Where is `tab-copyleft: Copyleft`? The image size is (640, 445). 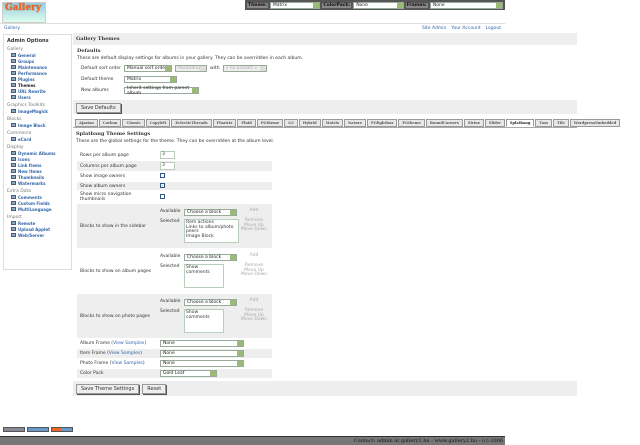
tab-copyleft: Copyleft is located at coordinates (158, 123).